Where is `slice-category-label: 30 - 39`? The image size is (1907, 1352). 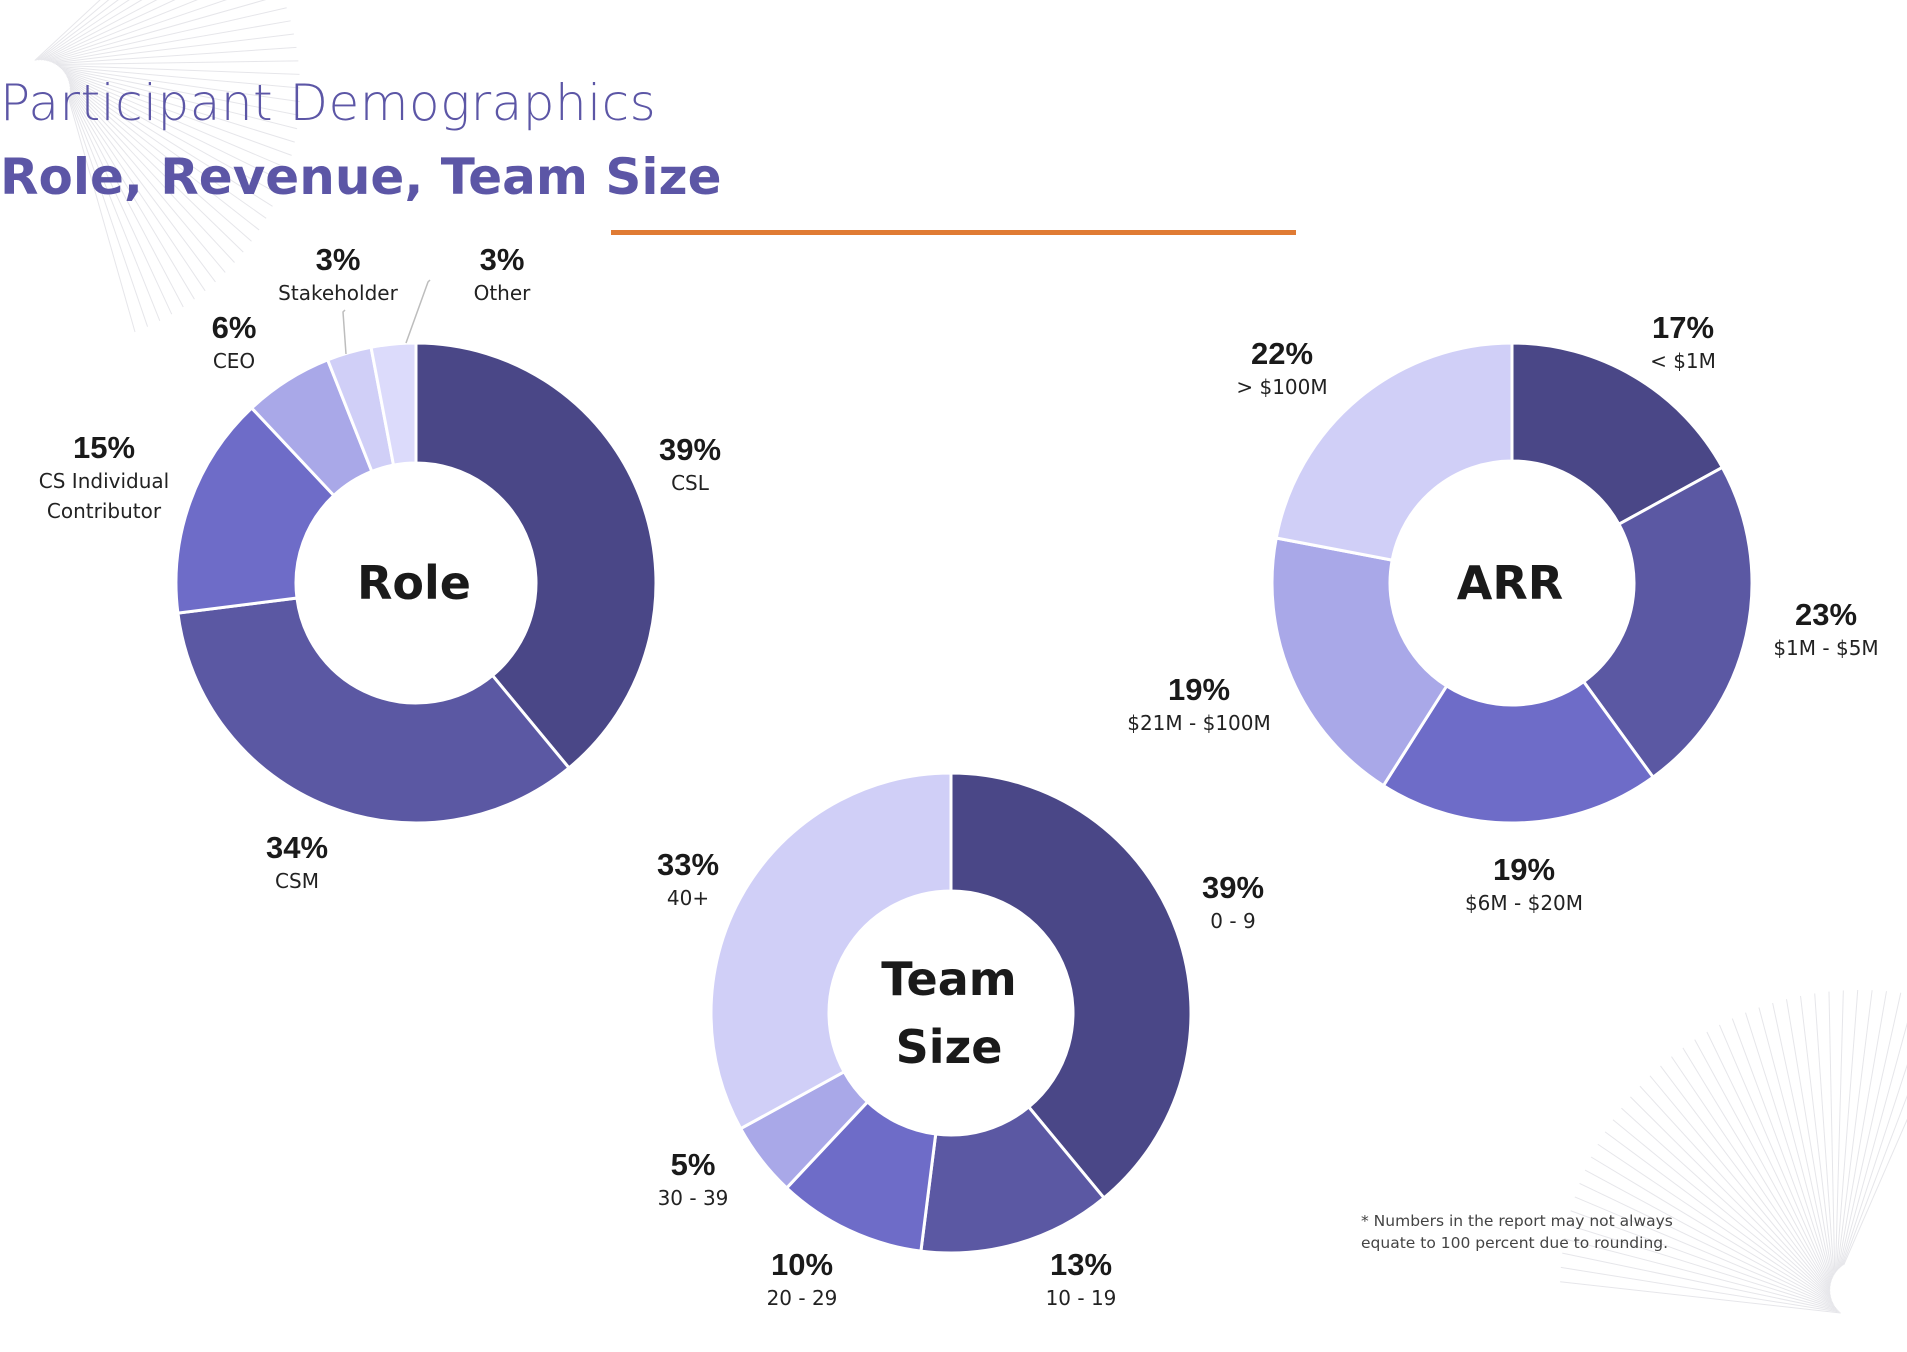 slice-category-label: 30 - 39 is located at coordinates (693, 1198).